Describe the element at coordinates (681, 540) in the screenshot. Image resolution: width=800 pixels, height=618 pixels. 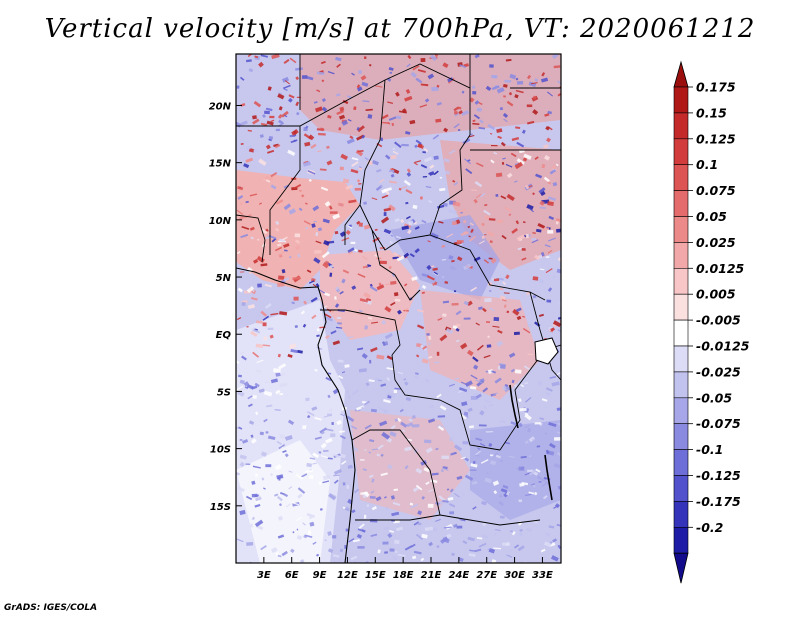
I see `colorbar-swatch` at that location.